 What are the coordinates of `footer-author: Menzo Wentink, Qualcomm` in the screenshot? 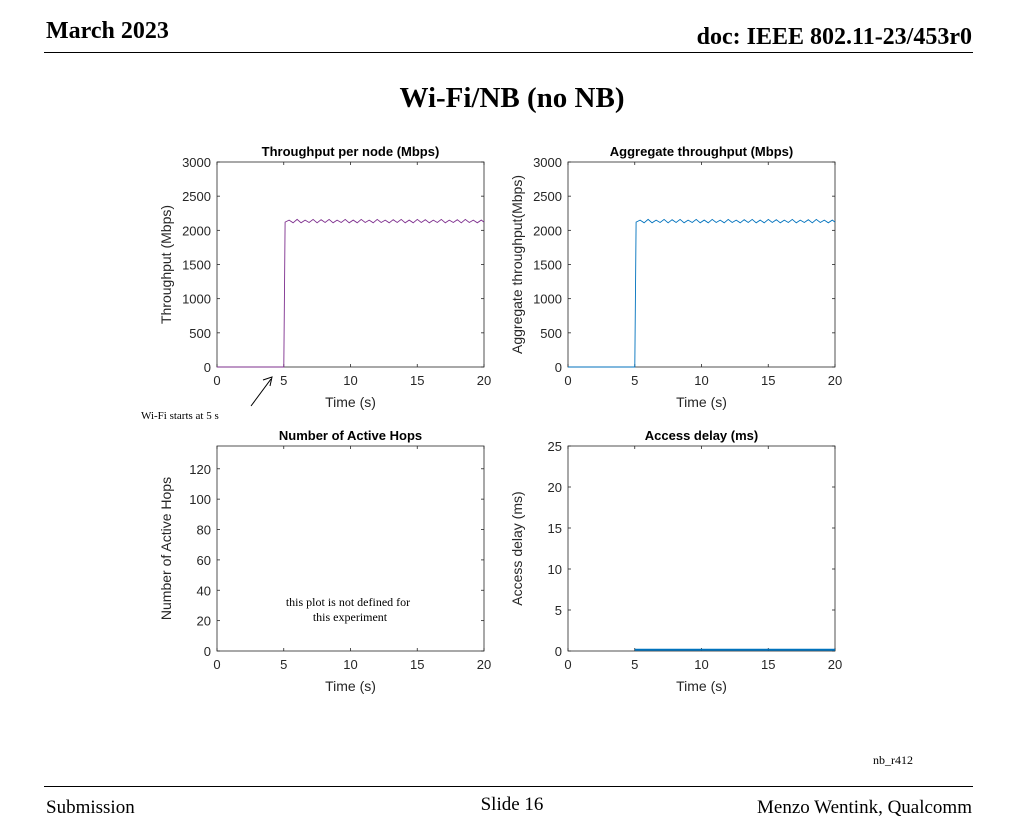 It's located at (864, 807).